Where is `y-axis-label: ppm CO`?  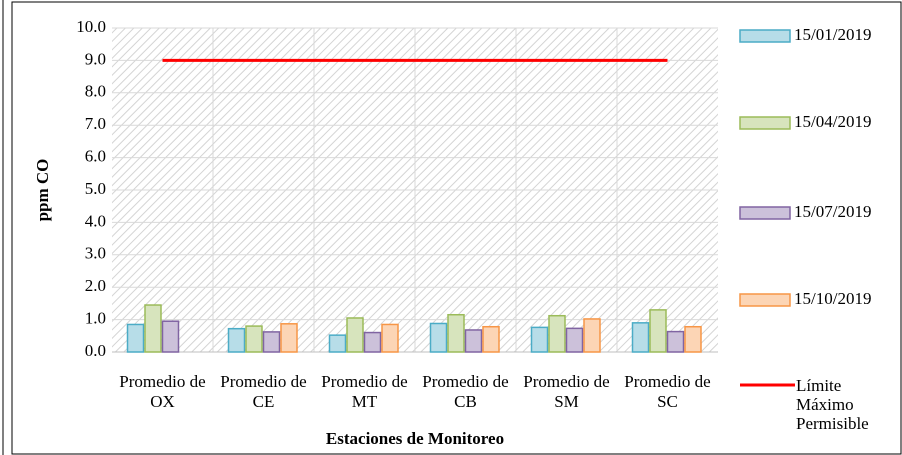
y-axis-label: ppm CO is located at coordinates (42, 190).